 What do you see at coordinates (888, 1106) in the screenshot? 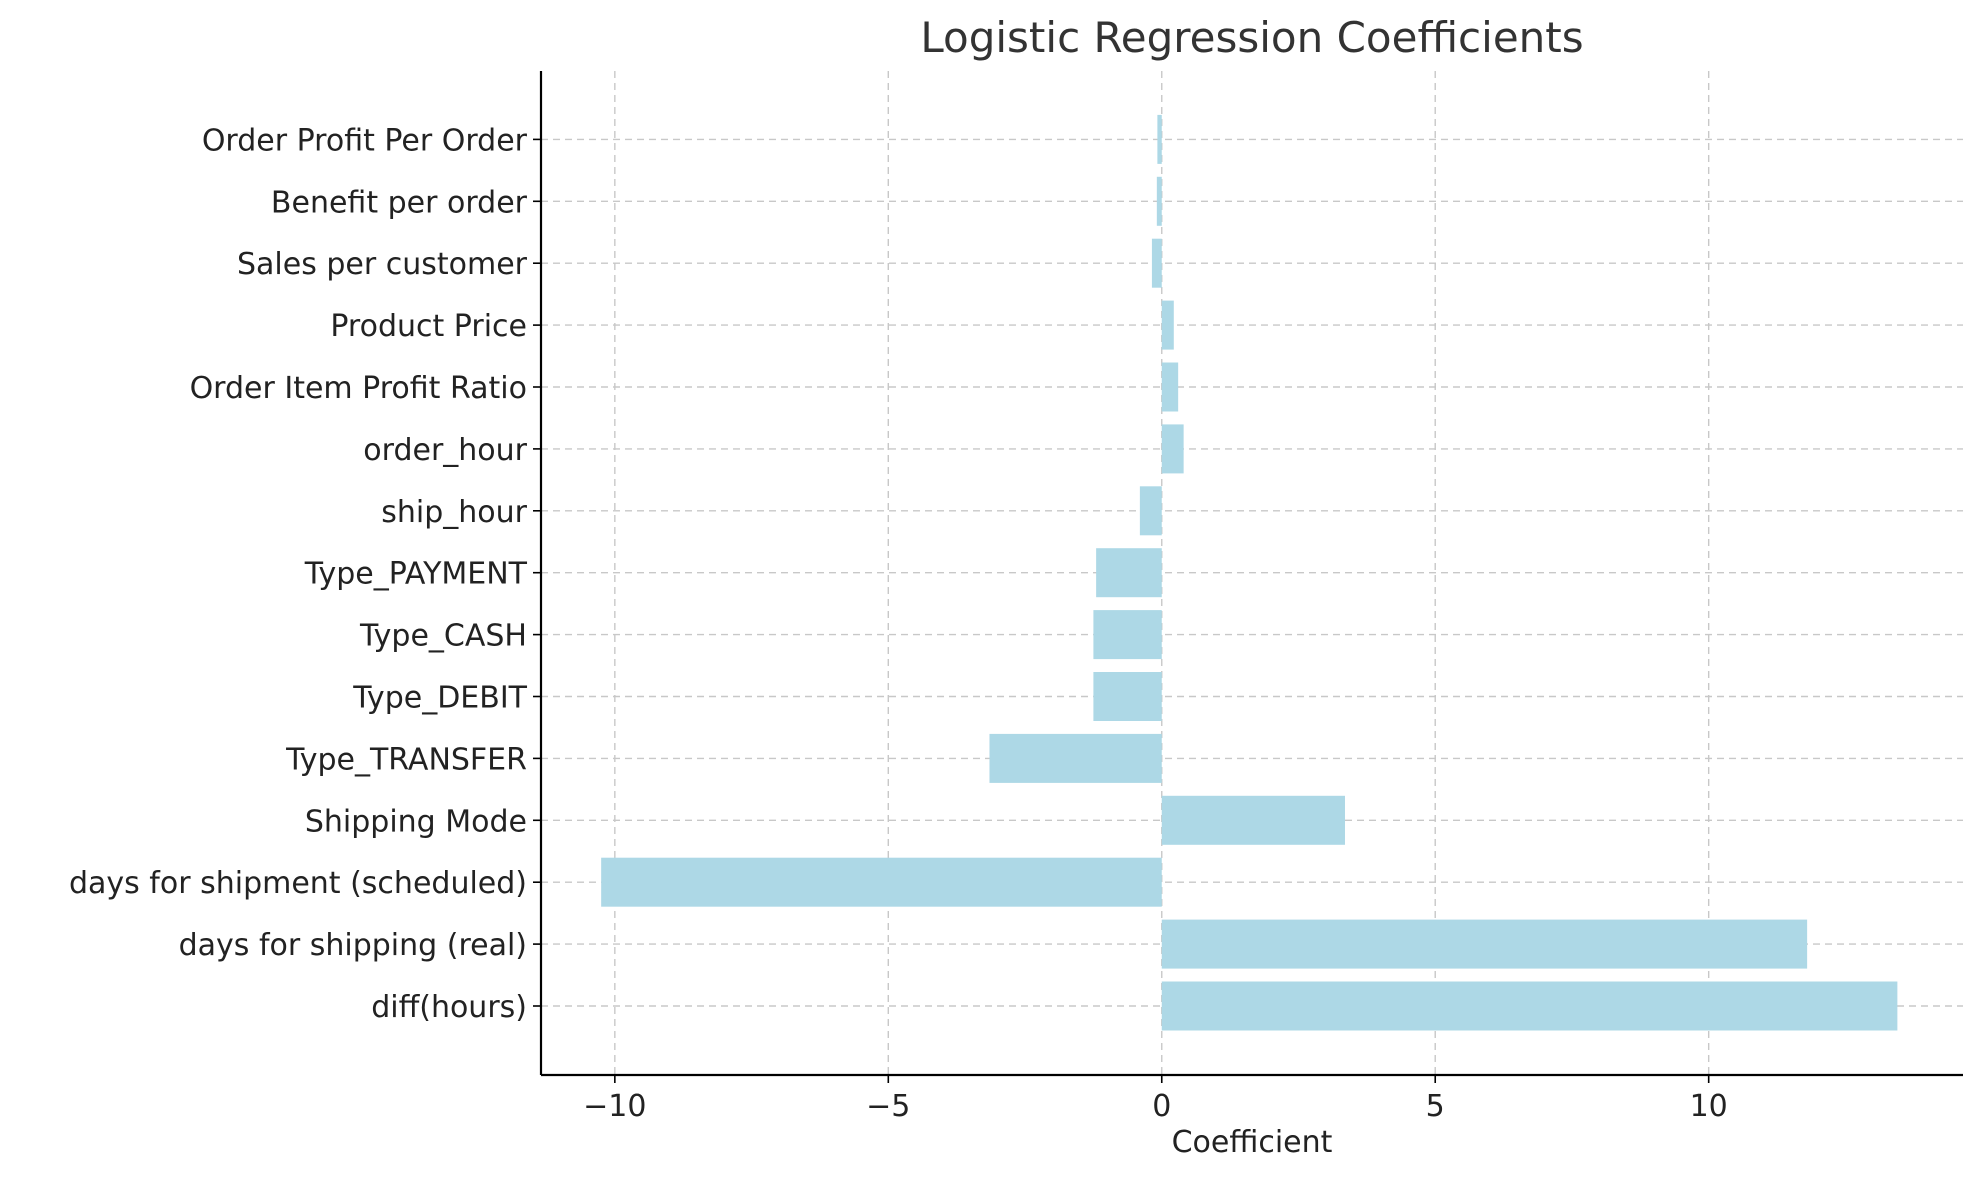
I see `x-tick-label: −5` at bounding box center [888, 1106].